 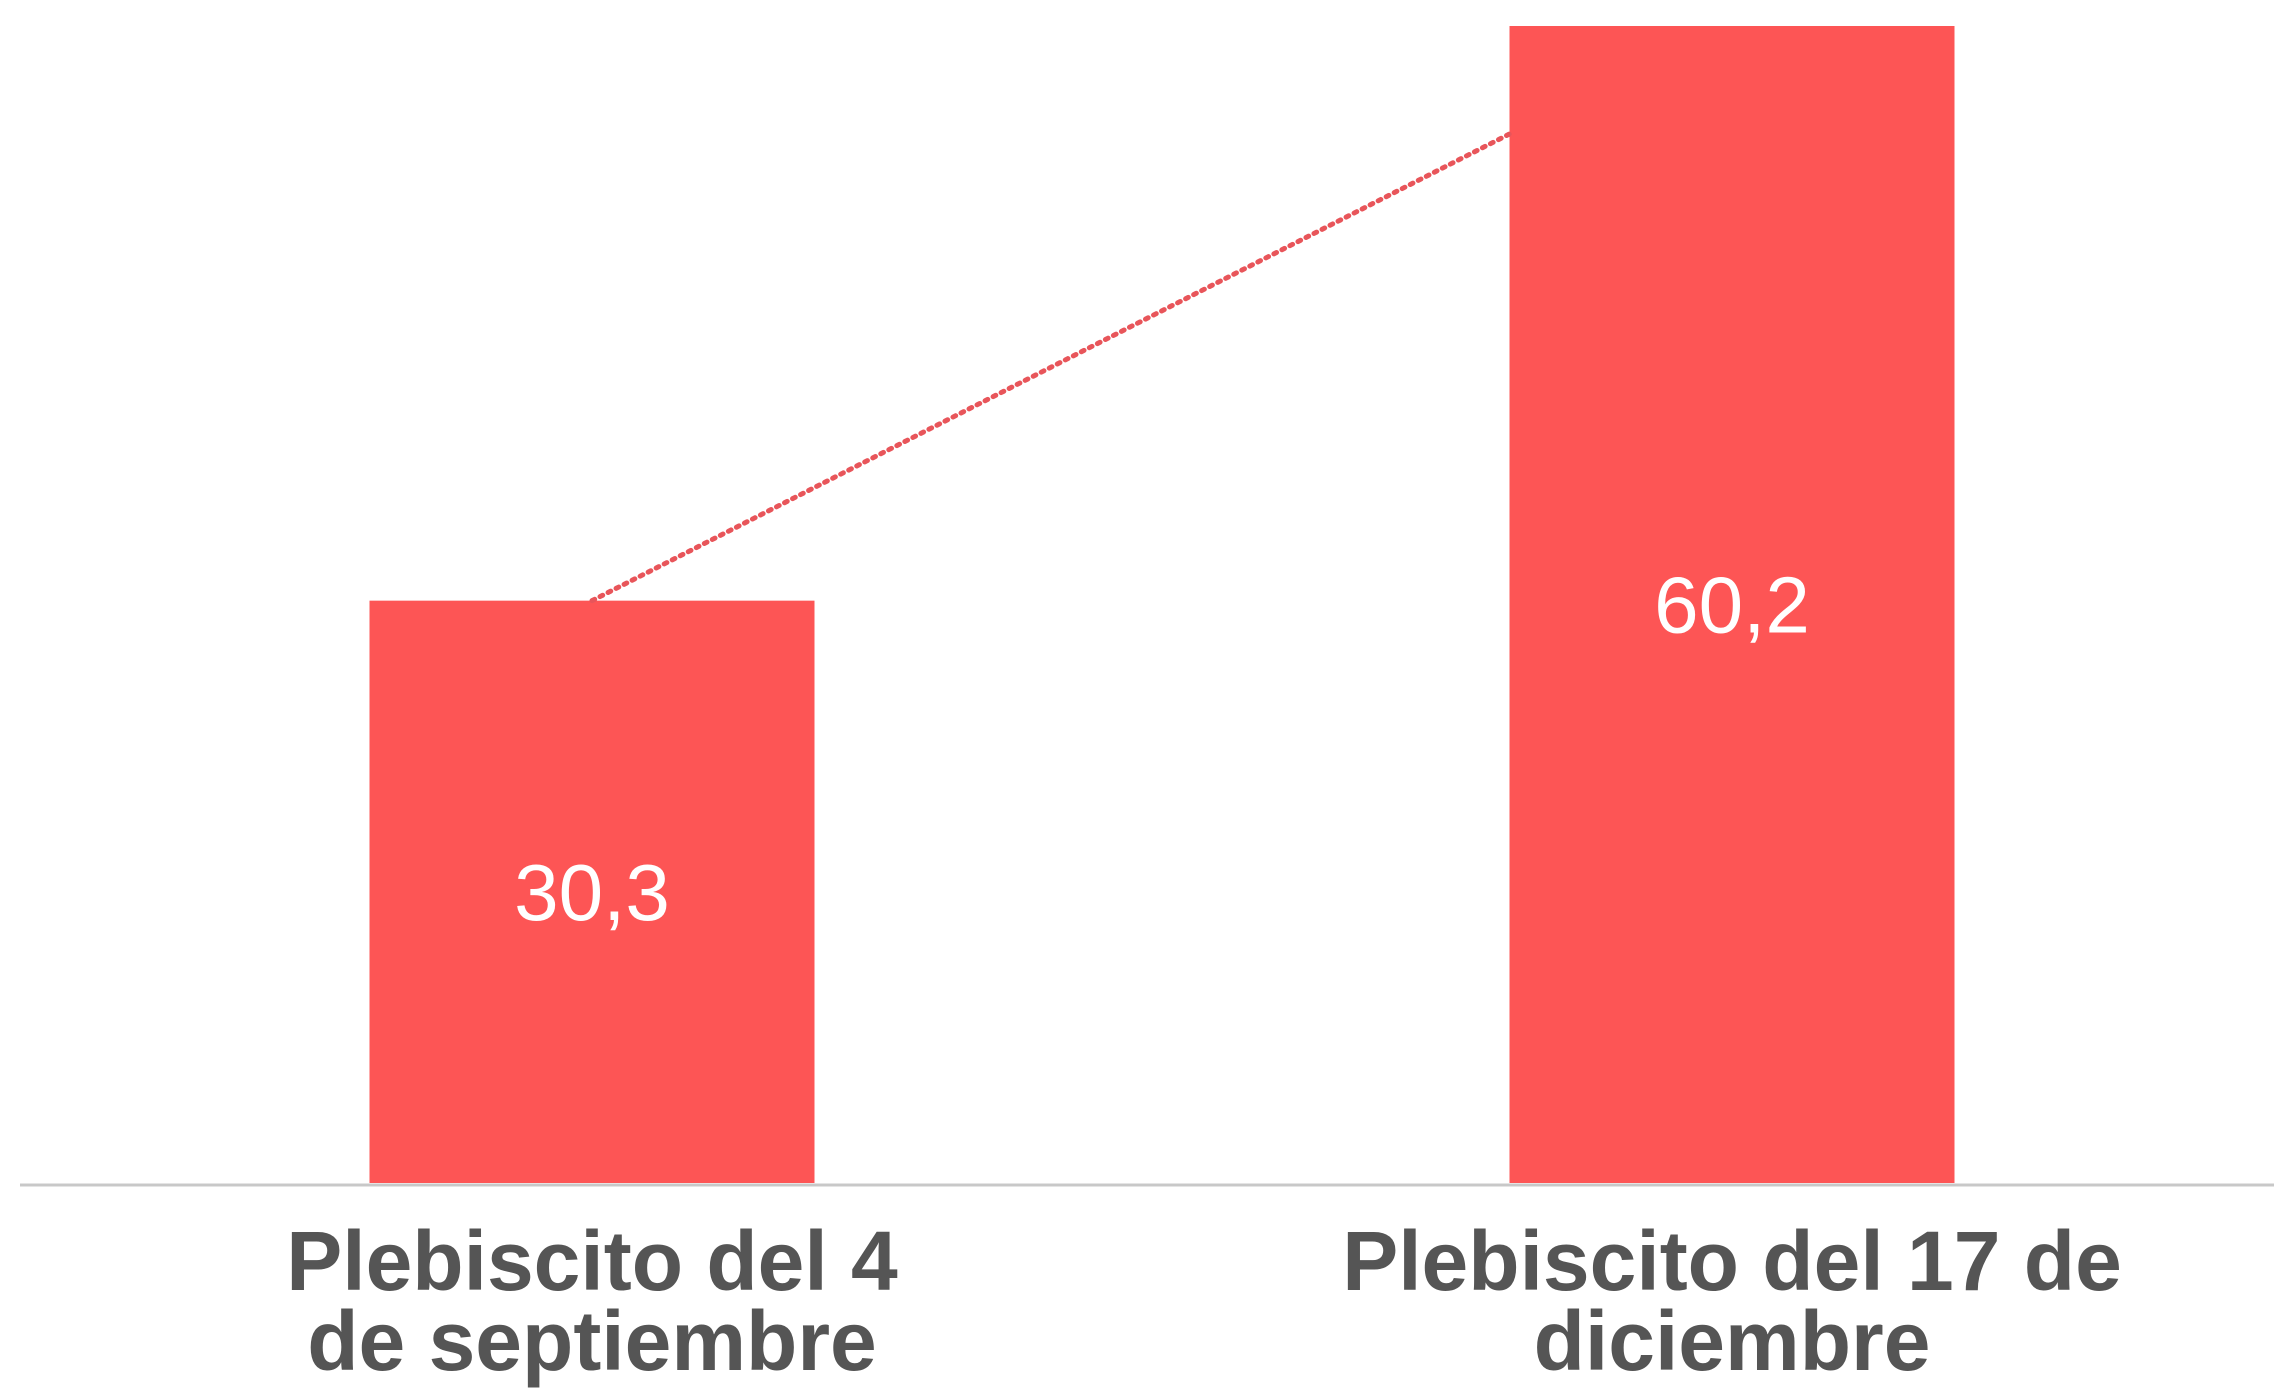 What do you see at coordinates (1732, 1341) in the screenshot?
I see `x-tick-label-line: diciembre` at bounding box center [1732, 1341].